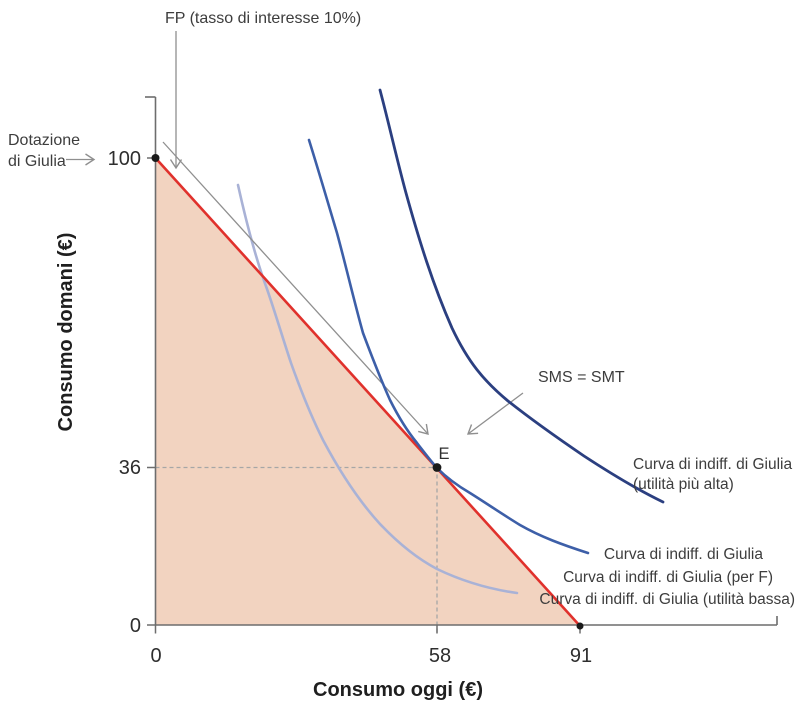 This screenshot has height=713, width=810. Describe the element at coordinates (581, 377) in the screenshot. I see `sms-smt-label: SMS = SMT` at that location.